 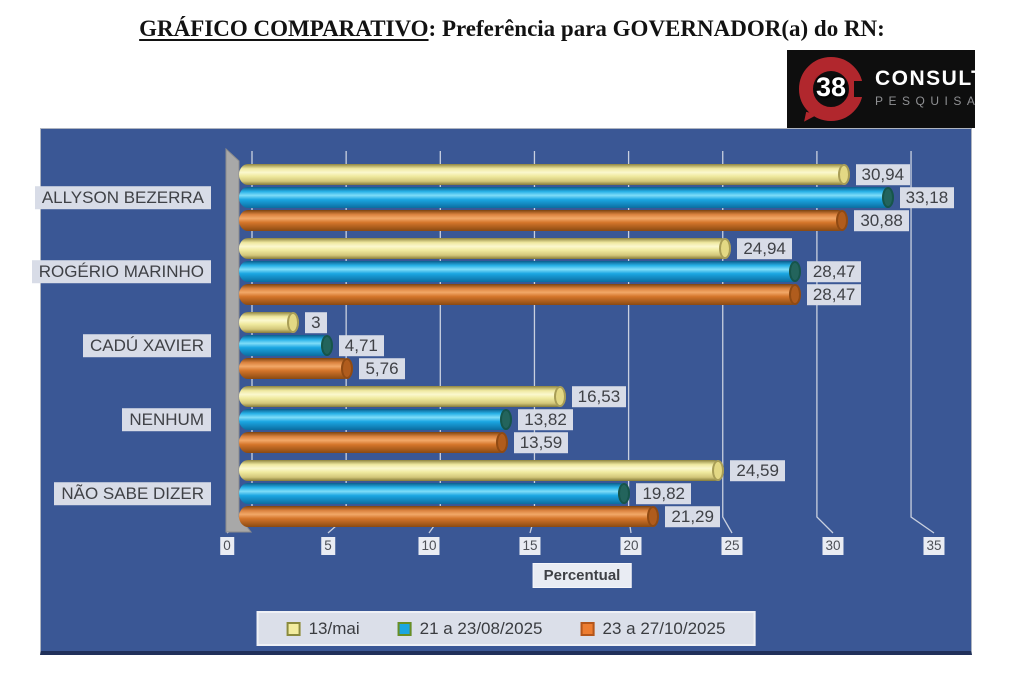 I want to click on logo-name: CONSULT, so click(x=930, y=78).